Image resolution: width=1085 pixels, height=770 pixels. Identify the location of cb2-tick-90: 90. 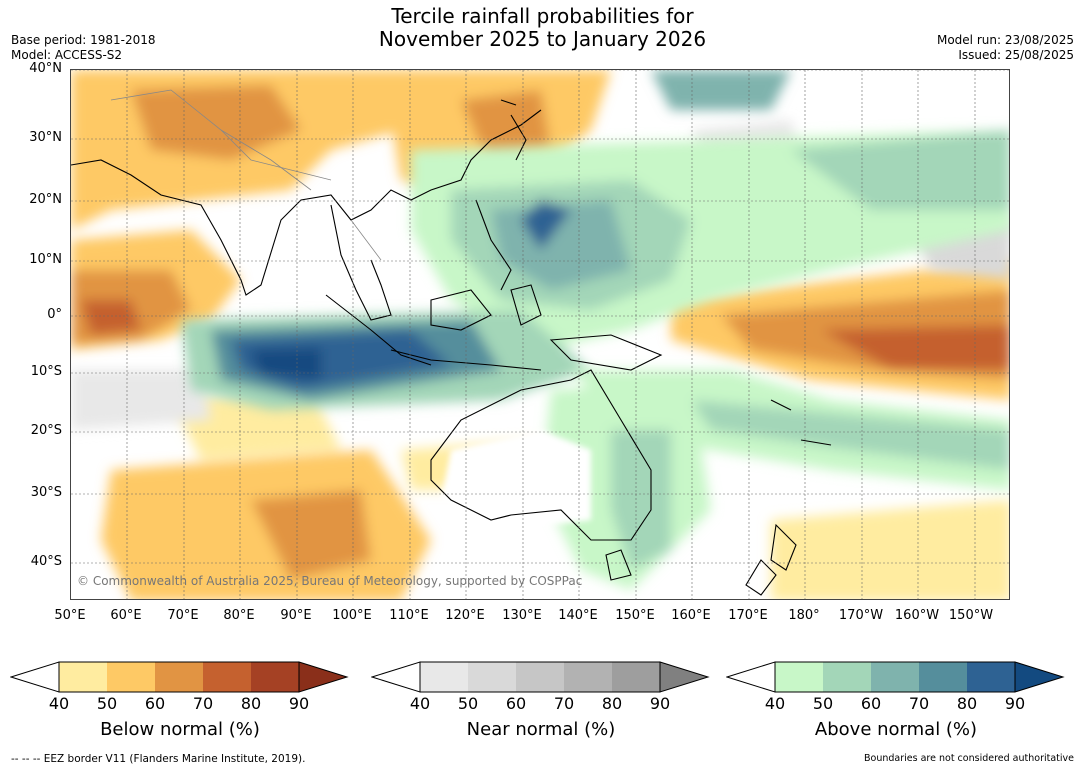
(660, 703).